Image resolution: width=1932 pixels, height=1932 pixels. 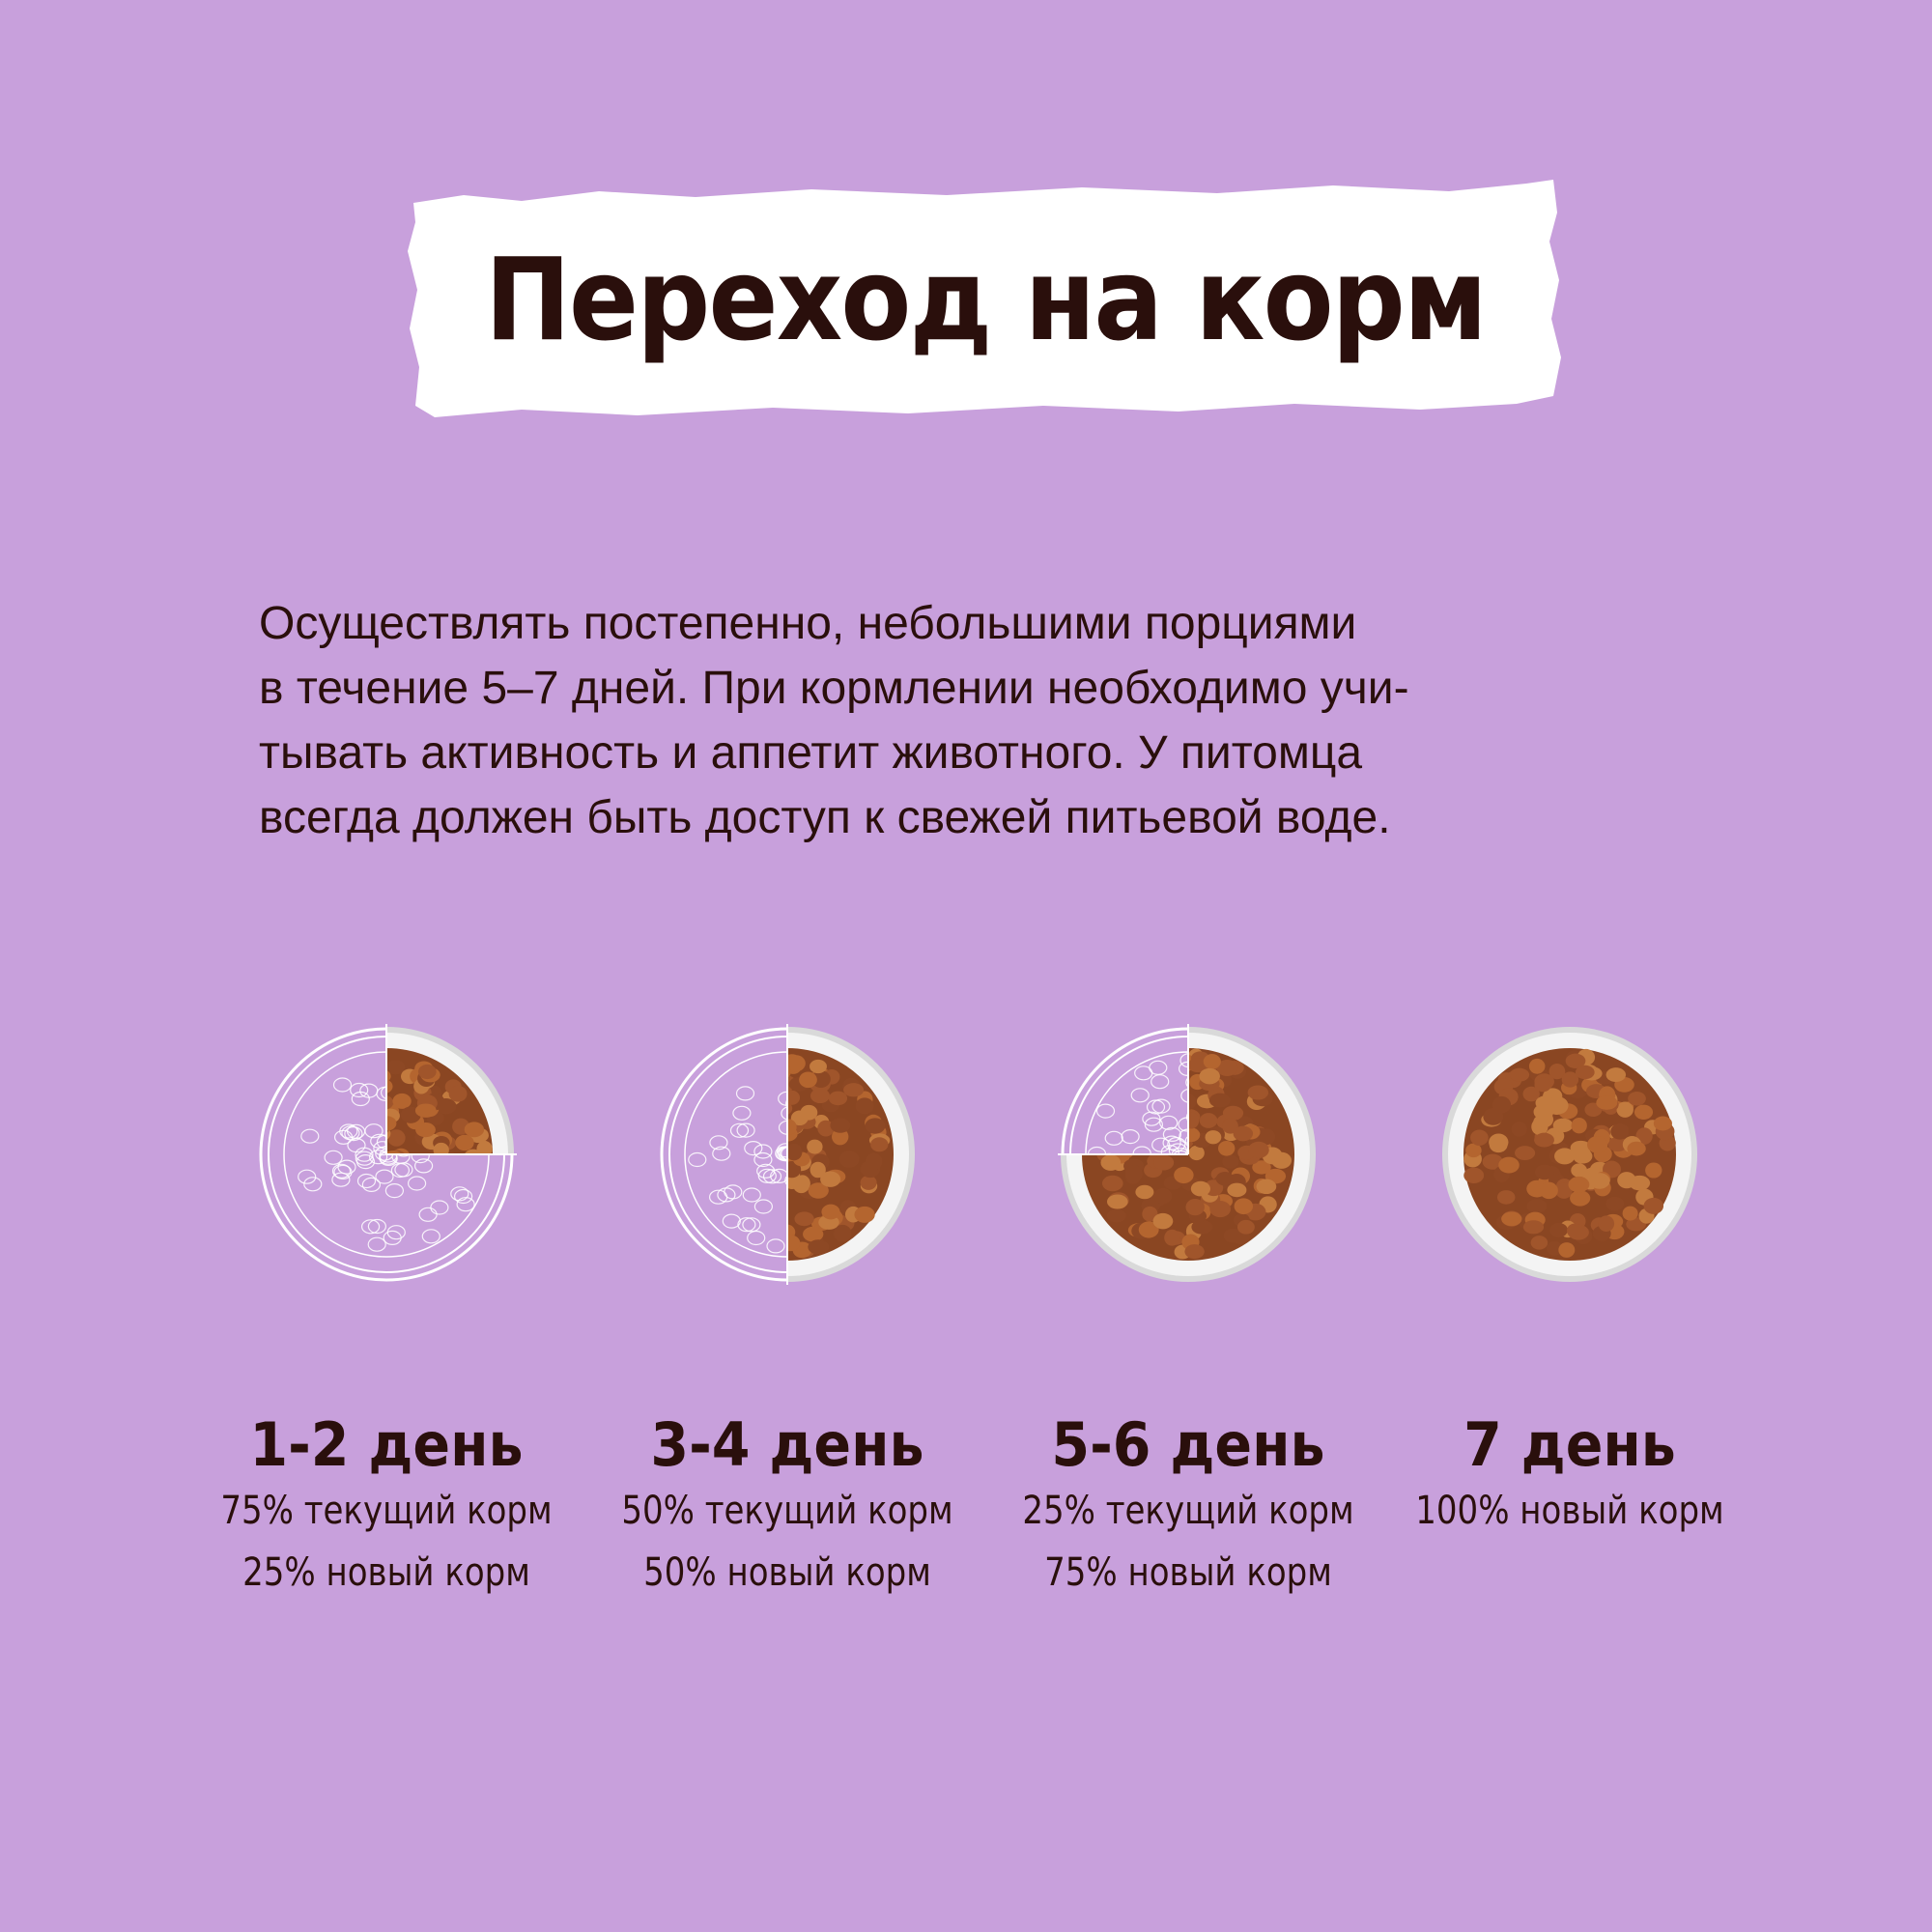 What do you see at coordinates (1569, 1511) in the screenshot?
I see `step-ratio-line: 100% новый корм` at bounding box center [1569, 1511].